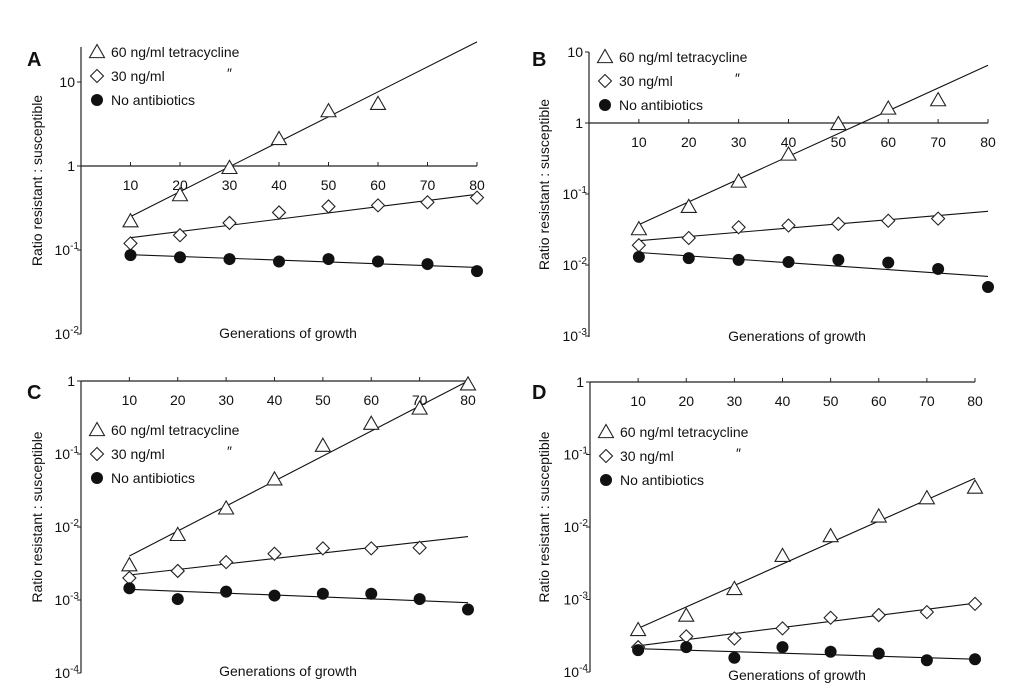 The height and width of the screenshot is (696, 1013). Describe the element at coordinates (579, 123) in the screenshot. I see `y-tick-label: 1` at that location.